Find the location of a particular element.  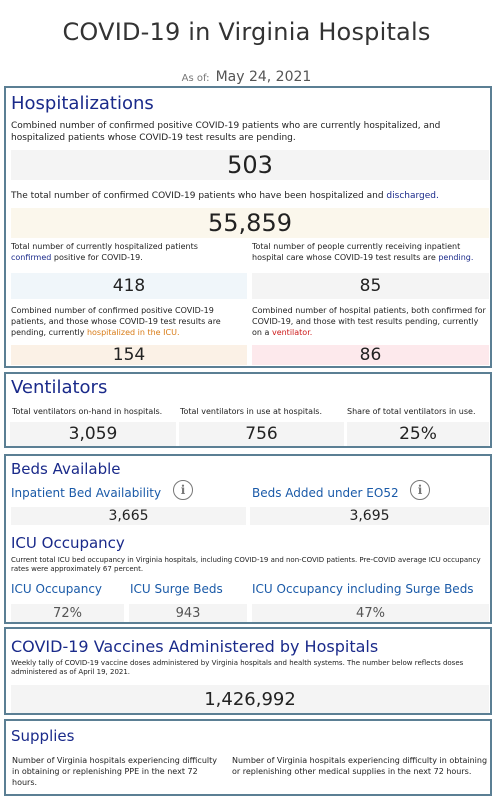

surge-value: 943 is located at coordinates (188, 613).